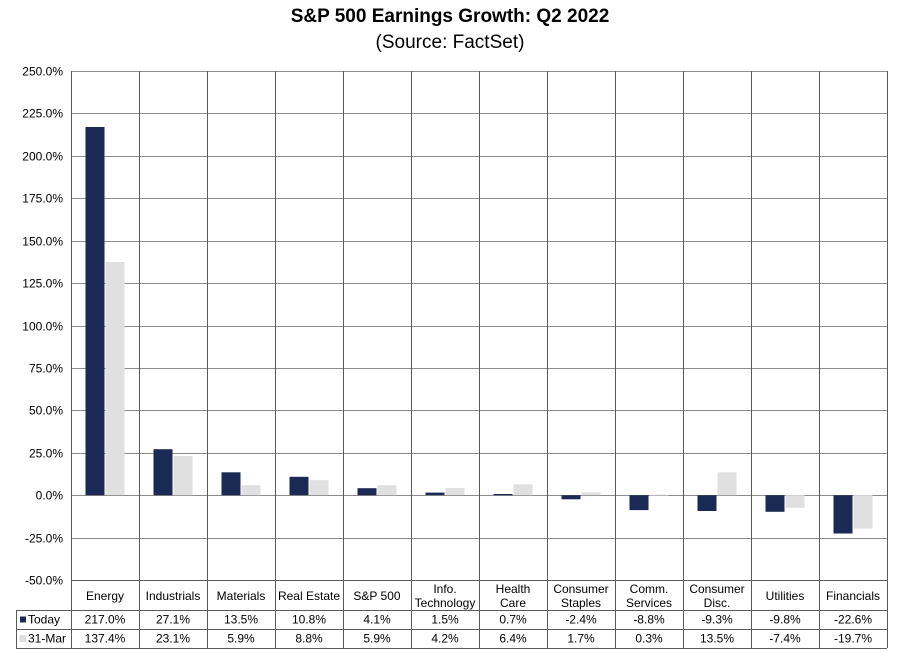  I want to click on data-label: 0.7%, so click(513, 620).